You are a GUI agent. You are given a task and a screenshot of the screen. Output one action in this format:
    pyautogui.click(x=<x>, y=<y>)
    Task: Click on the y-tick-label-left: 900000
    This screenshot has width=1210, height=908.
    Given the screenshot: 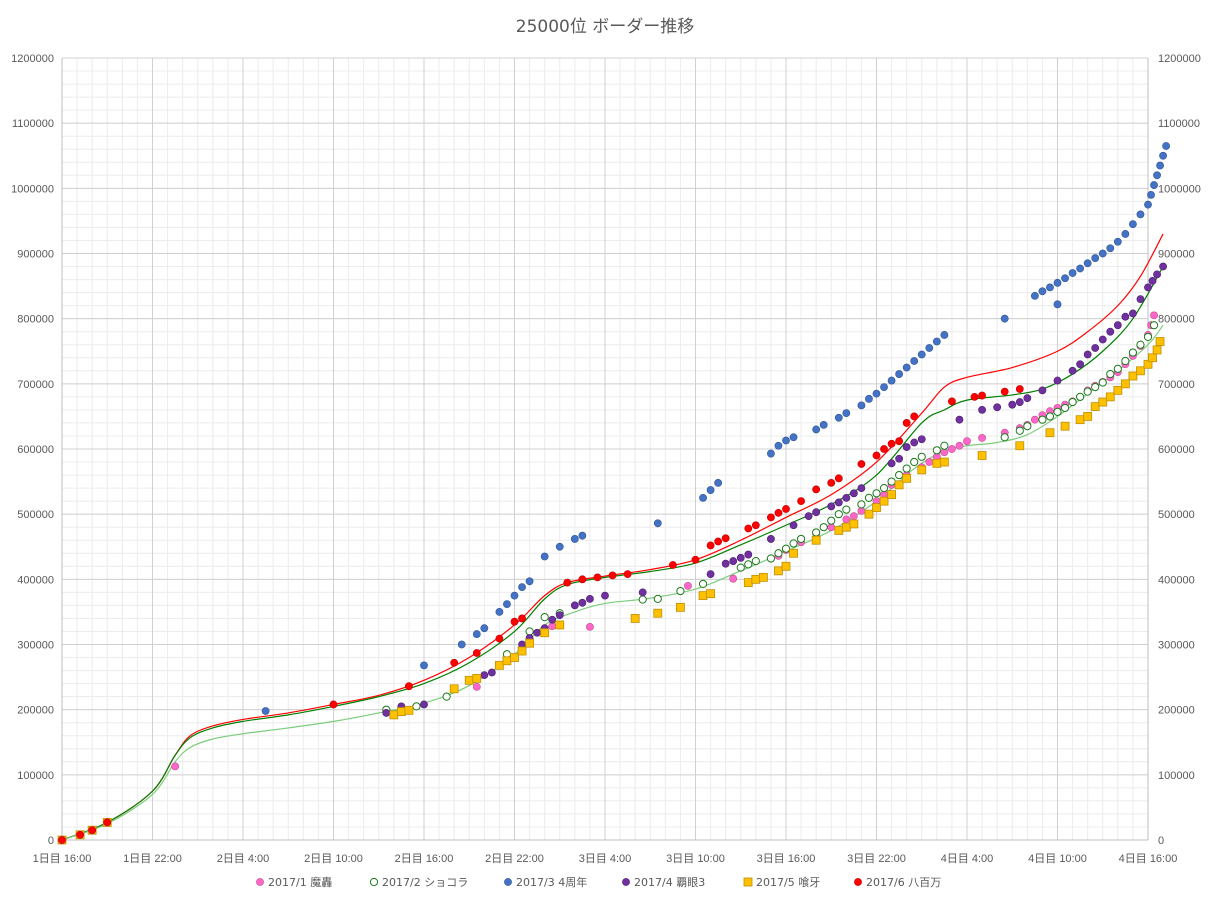 What is the action you would take?
    pyautogui.click(x=35, y=255)
    